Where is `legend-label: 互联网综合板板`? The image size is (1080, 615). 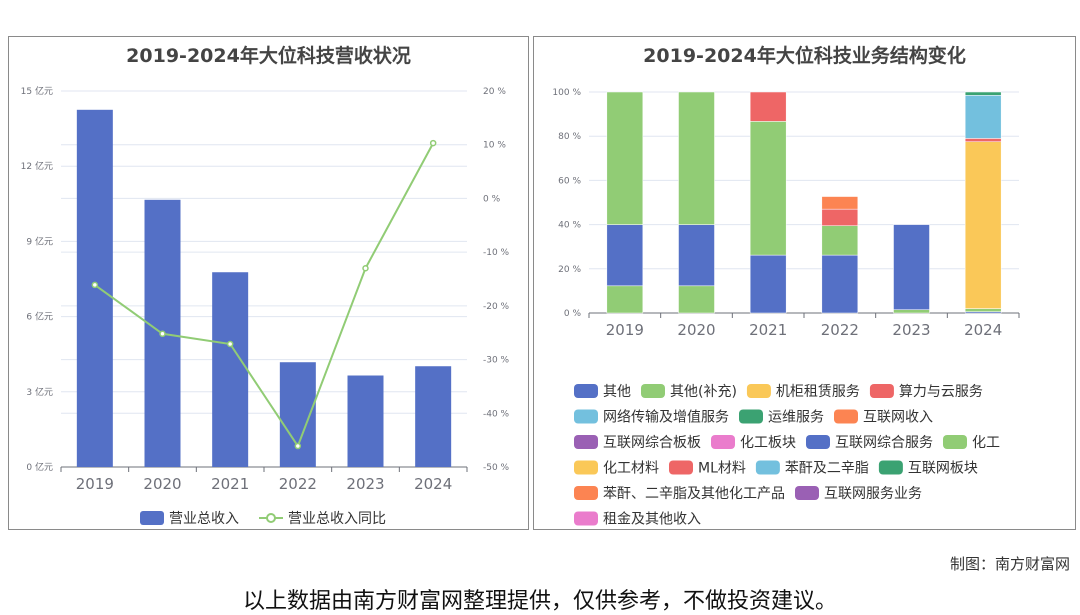 legend-label: 互联网综合板板 is located at coordinates (652, 443).